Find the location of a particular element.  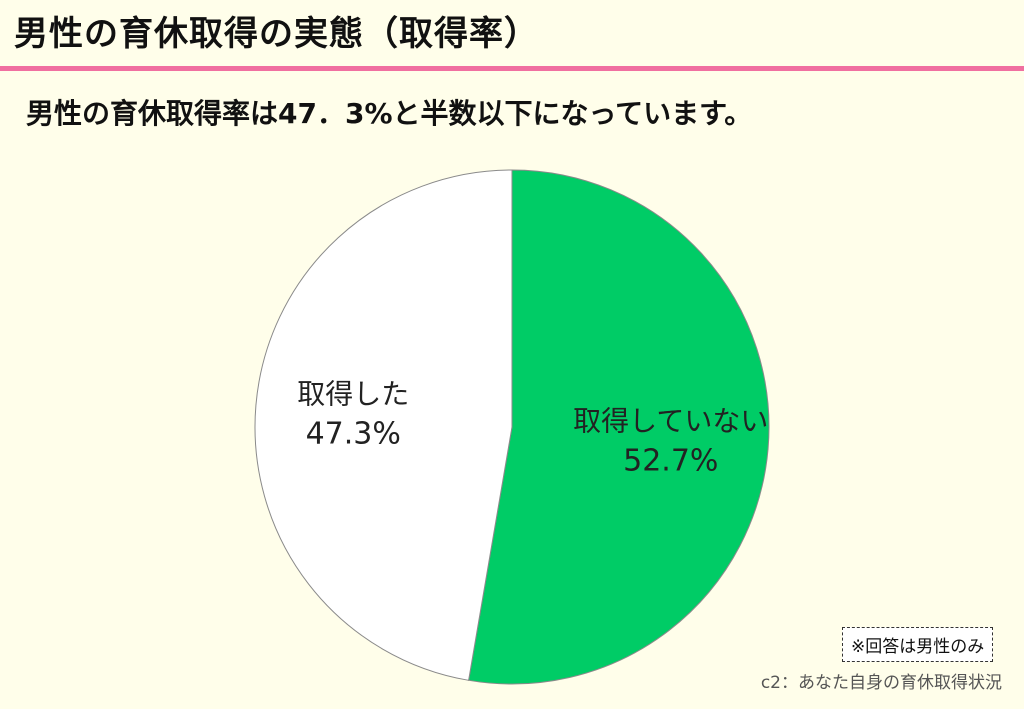

title-divider is located at coordinates (512, 68).